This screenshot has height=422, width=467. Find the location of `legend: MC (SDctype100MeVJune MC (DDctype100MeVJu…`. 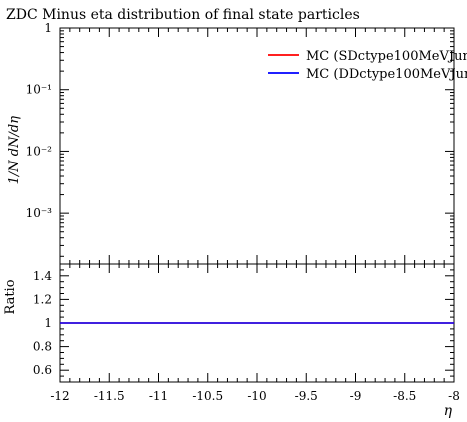

legend: MC (SDctype100MeVJune MC (DDctype100MeVJu… is located at coordinates (367, 65).